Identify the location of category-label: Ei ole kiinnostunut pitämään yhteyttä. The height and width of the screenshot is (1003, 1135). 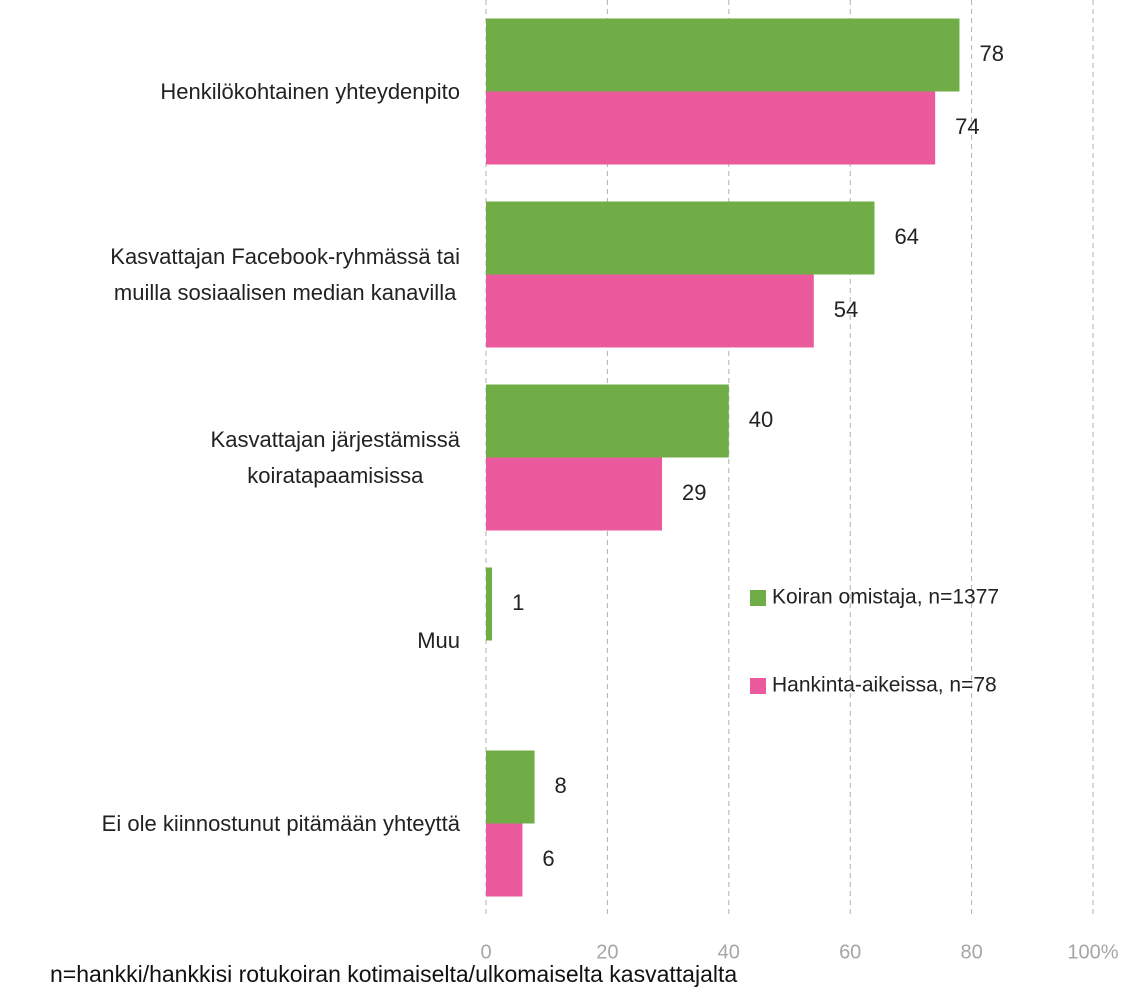
(280, 823).